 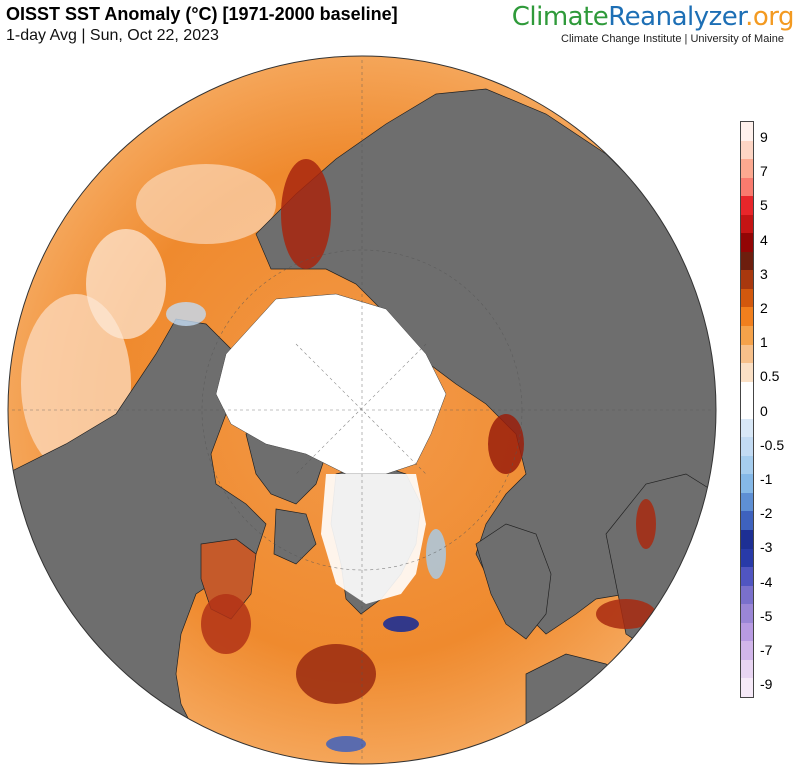 What do you see at coordinates (766, 684) in the screenshot?
I see `colorbar-tick-label: -9` at bounding box center [766, 684].